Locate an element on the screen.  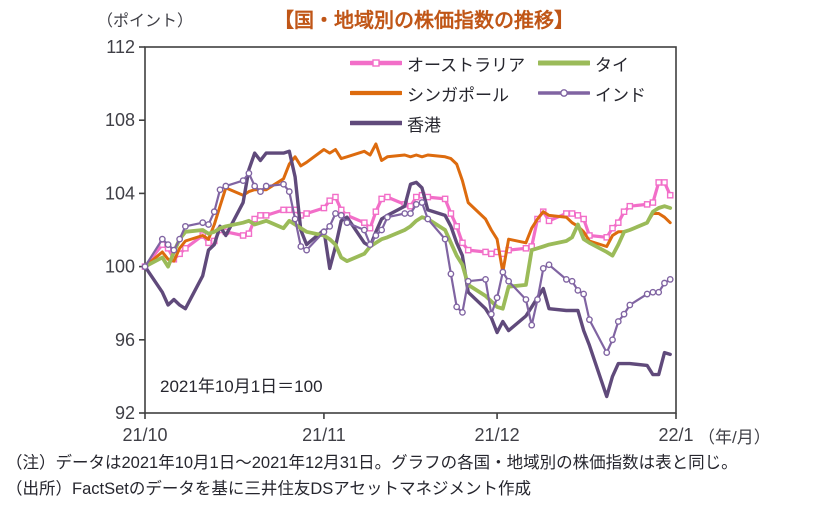
legend-label-australia: オーストラリア is located at coordinates (466, 65).